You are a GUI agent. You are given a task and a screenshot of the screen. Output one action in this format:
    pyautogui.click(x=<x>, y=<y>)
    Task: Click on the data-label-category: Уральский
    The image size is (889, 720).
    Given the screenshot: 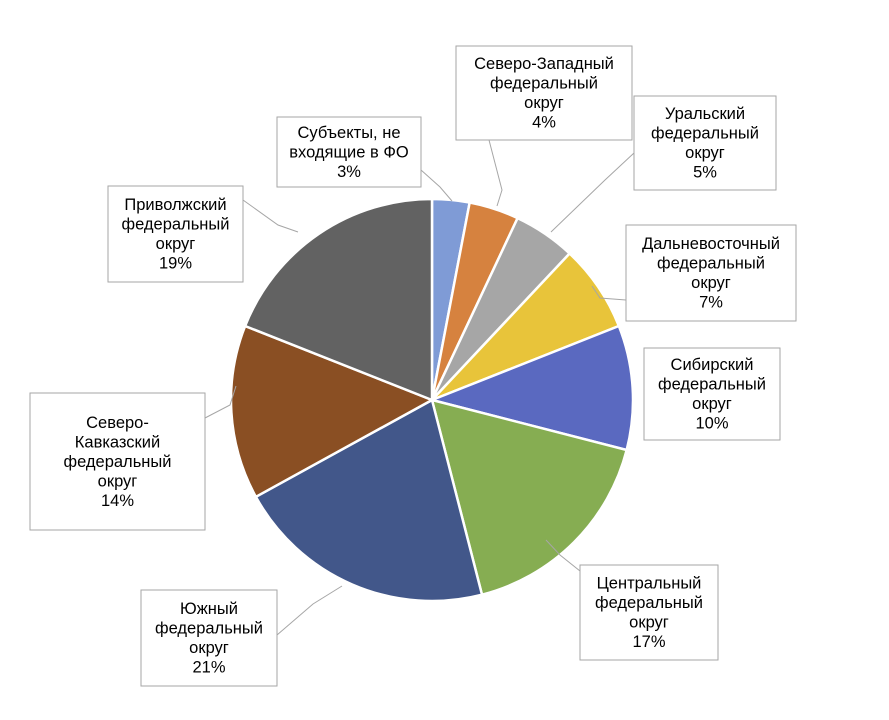 What is the action you would take?
    pyautogui.click(x=705, y=114)
    